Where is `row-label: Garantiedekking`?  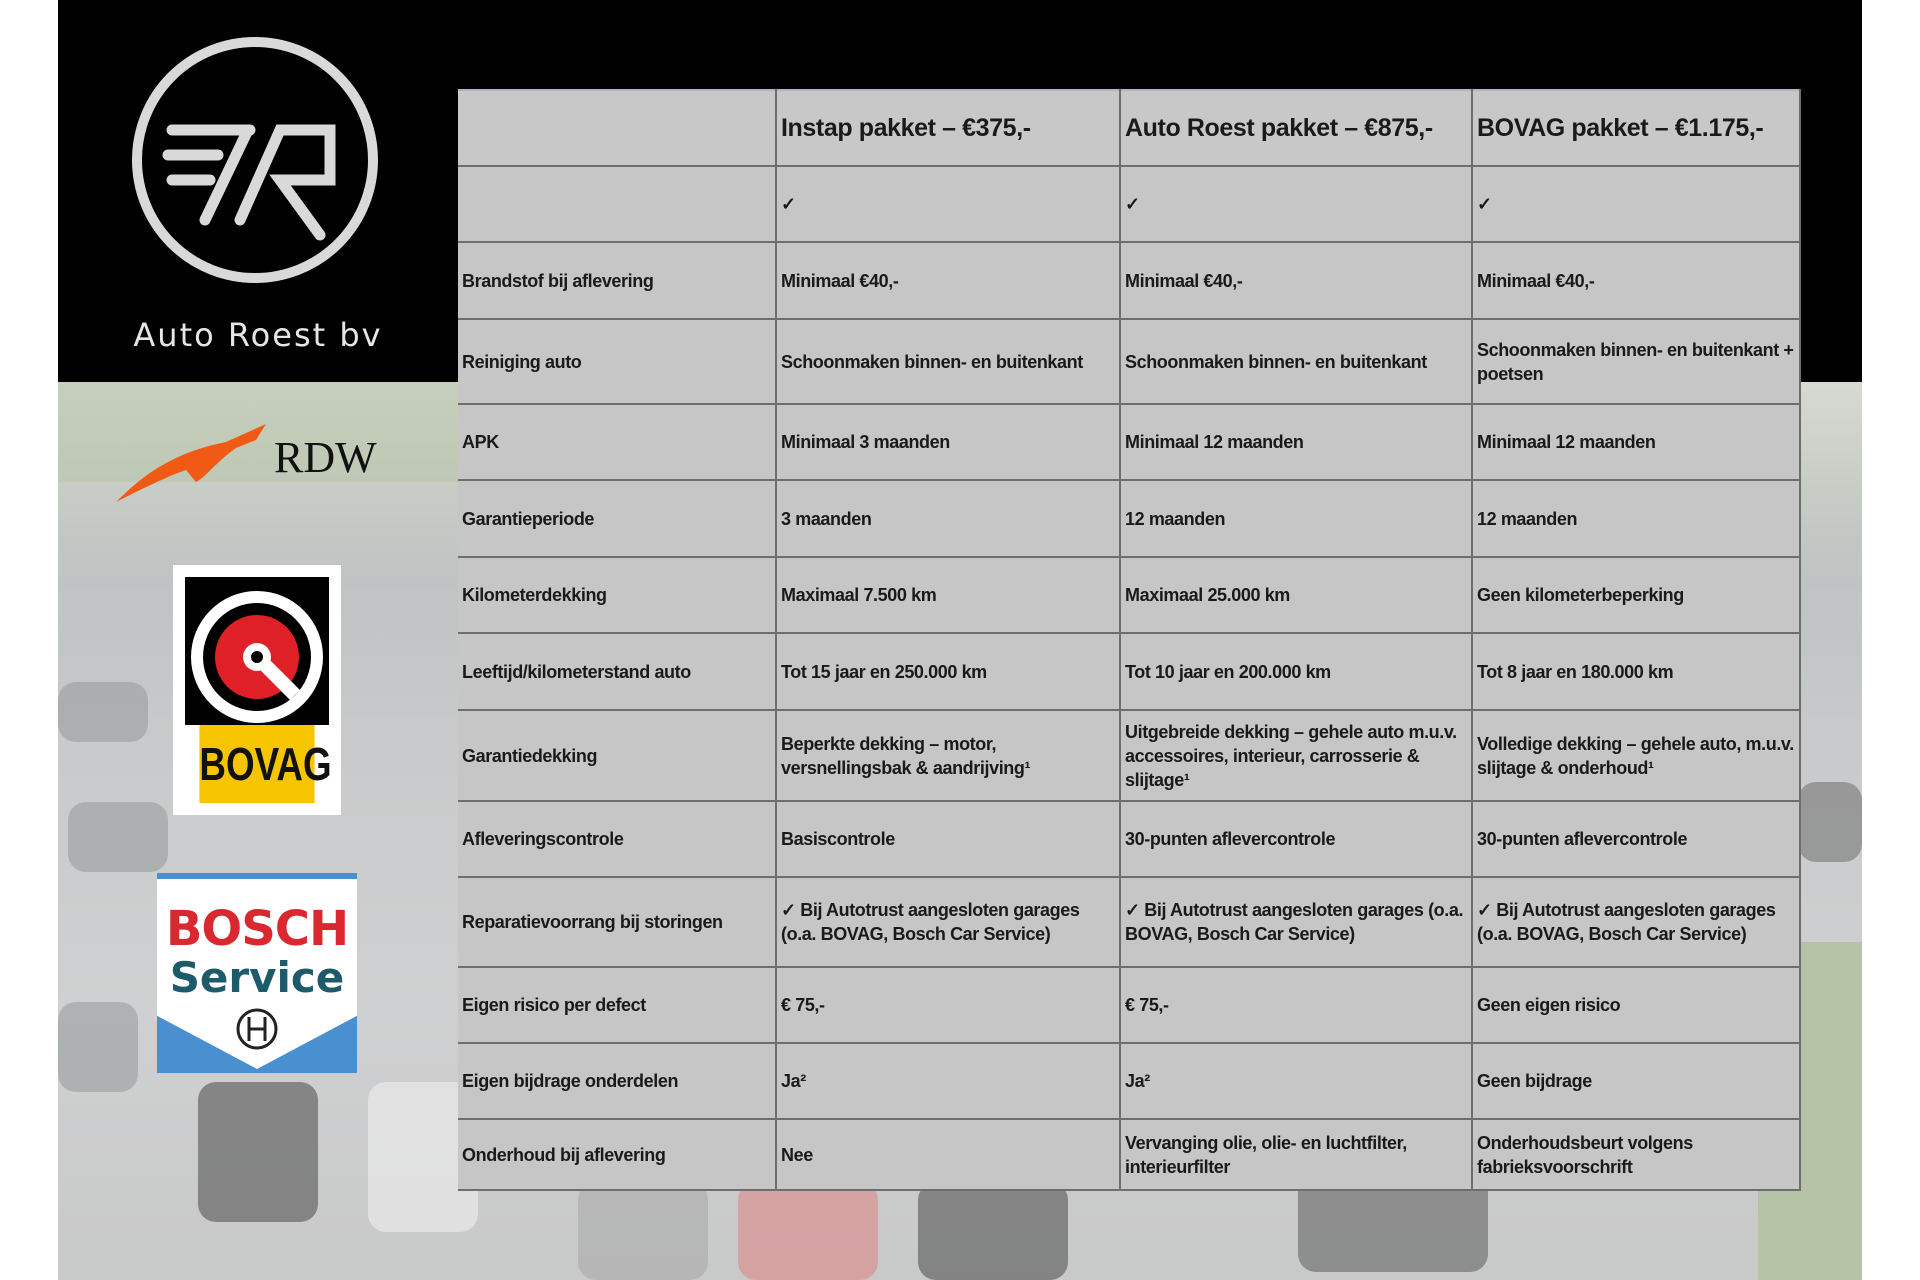 row-label: Garantiedekking is located at coordinates (617, 755).